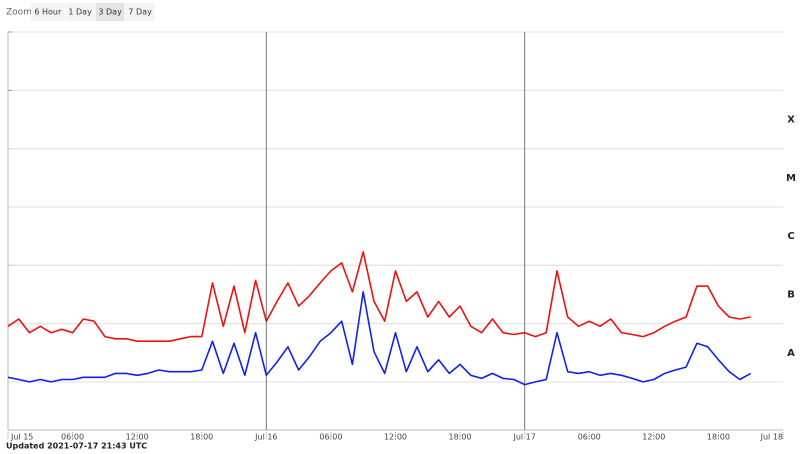 The height and width of the screenshot is (454, 800). Describe the element at coordinates (771, 437) in the screenshot. I see `x-tick-label: Jul 18` at that location.